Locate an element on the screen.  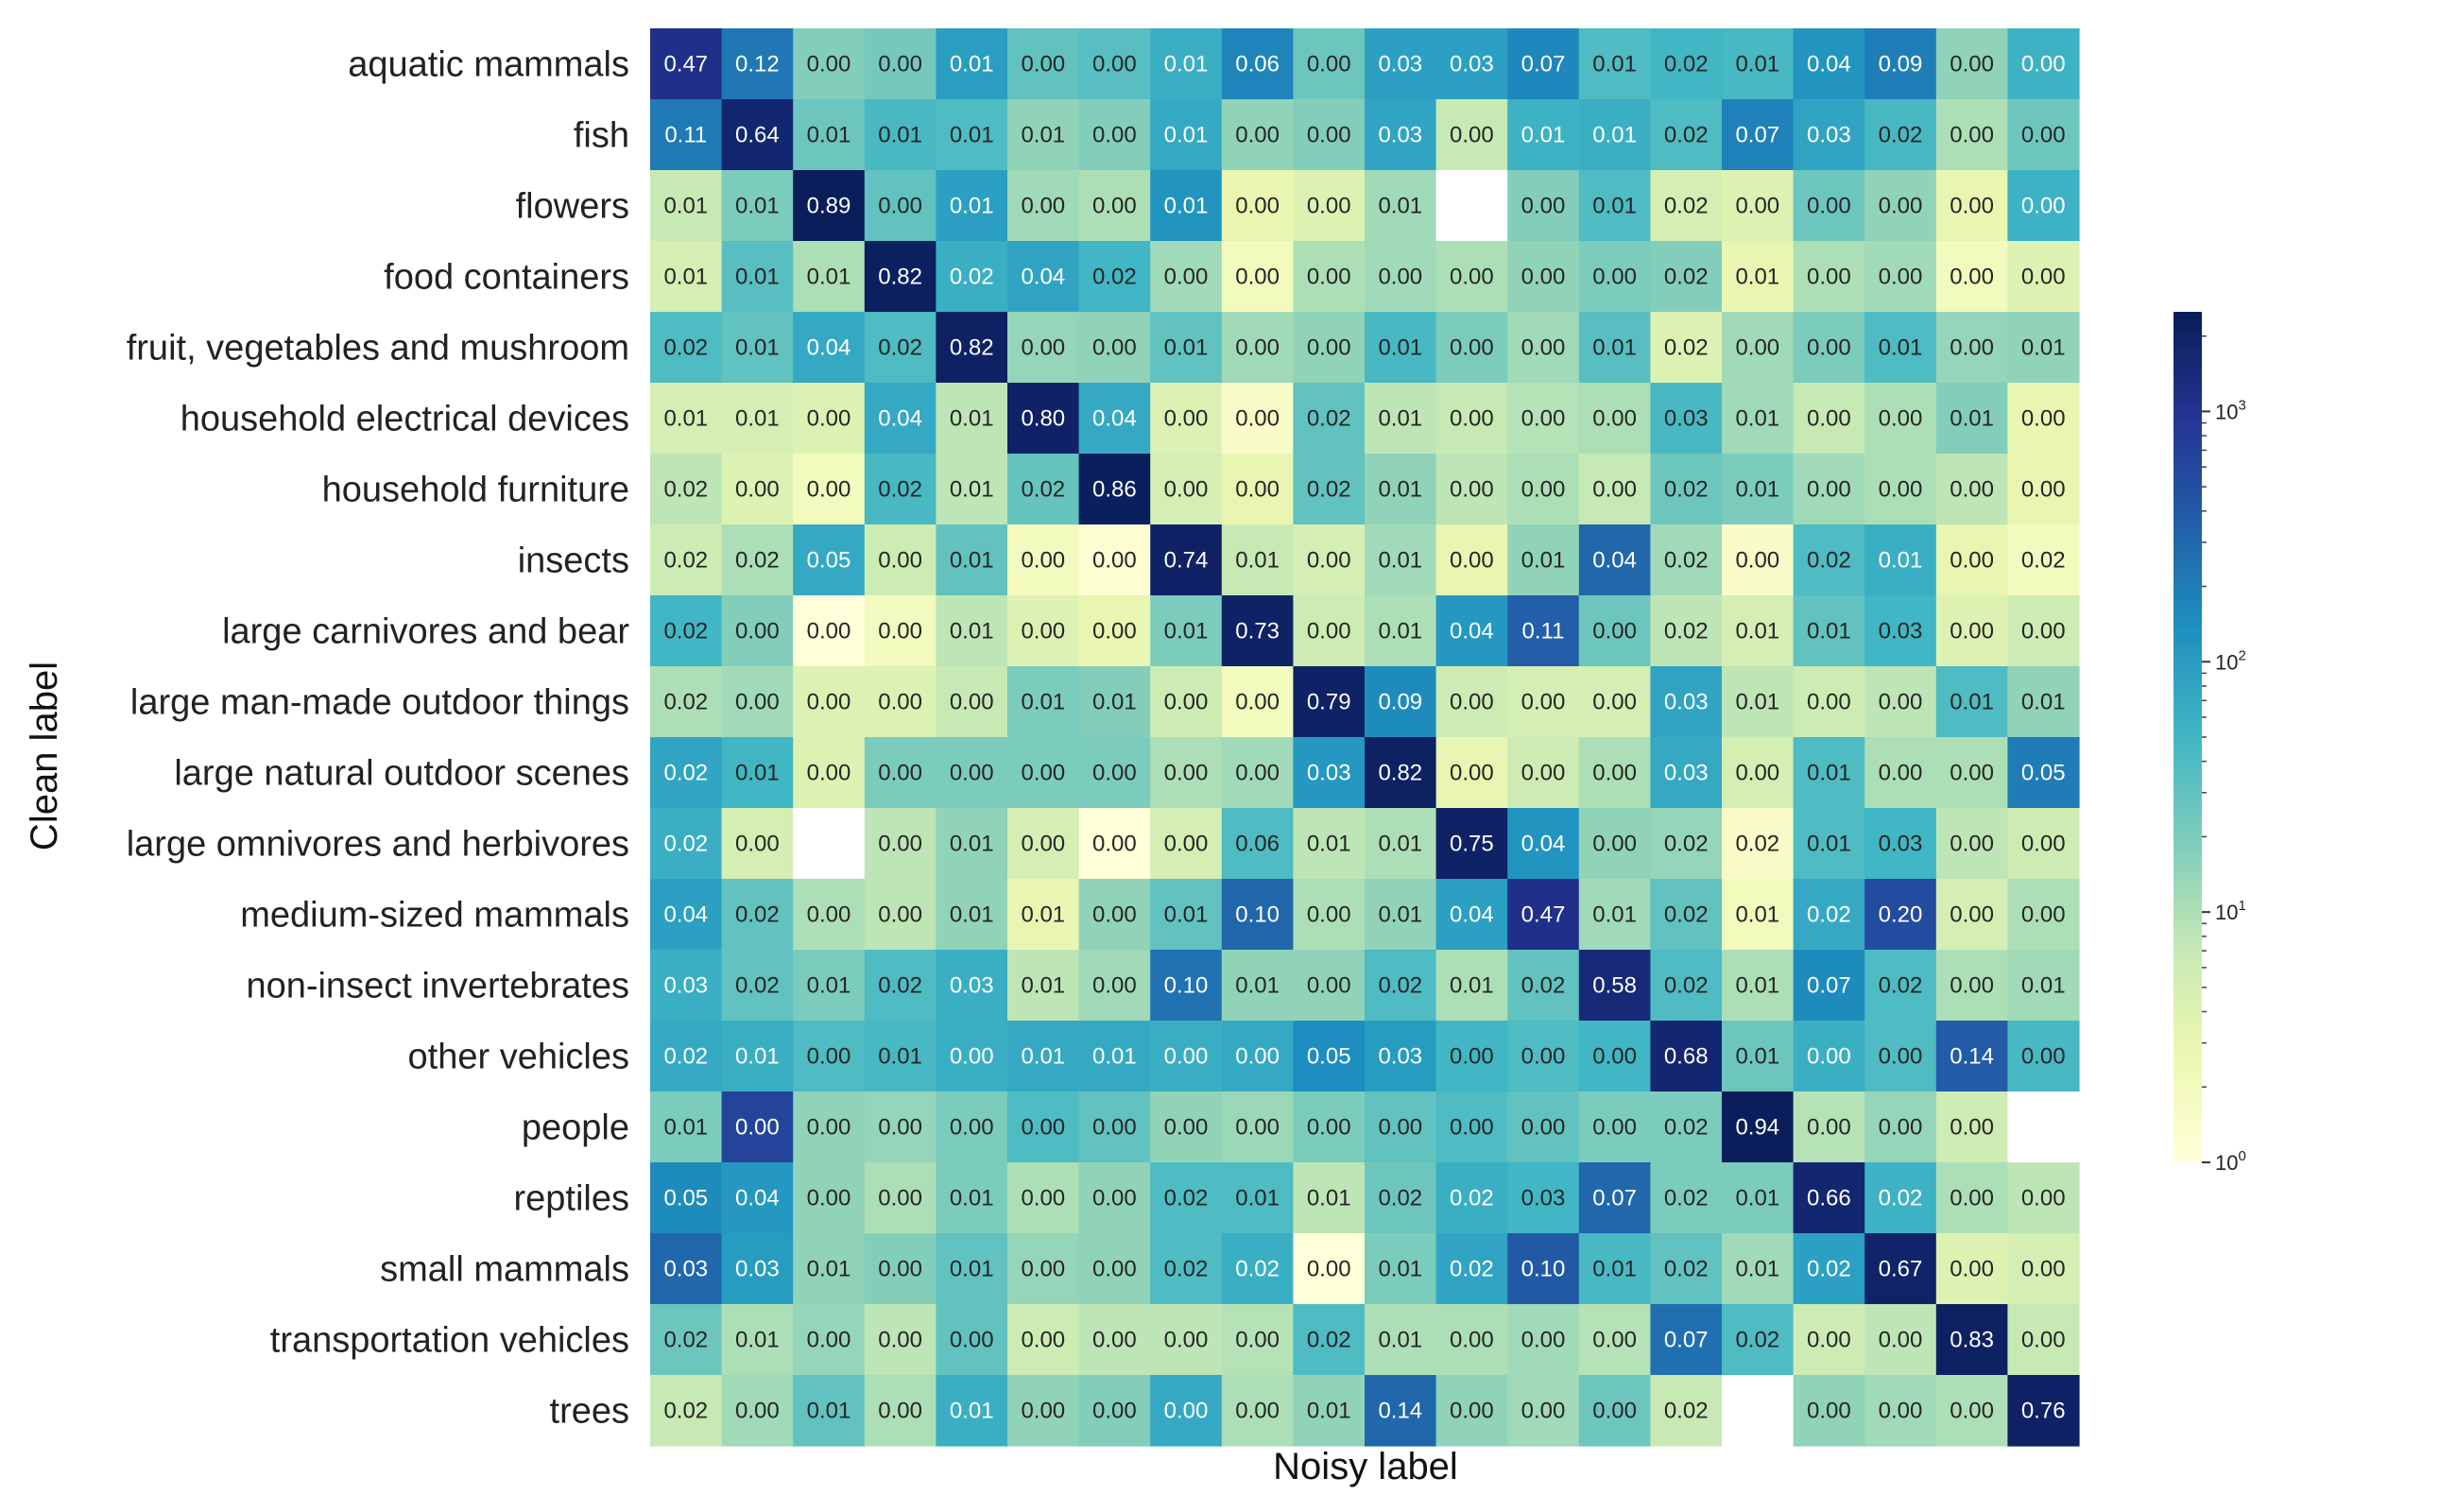
cell-value: 0.11 is located at coordinates (1543, 631).